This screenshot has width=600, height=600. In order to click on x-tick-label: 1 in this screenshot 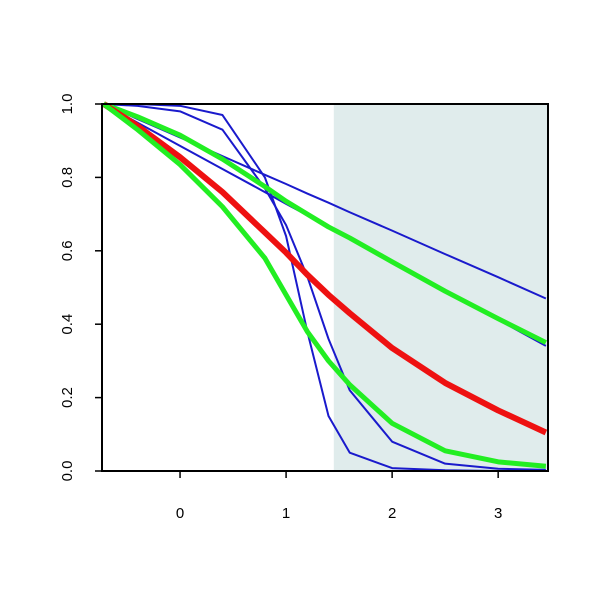, I will do `click(286, 513)`.